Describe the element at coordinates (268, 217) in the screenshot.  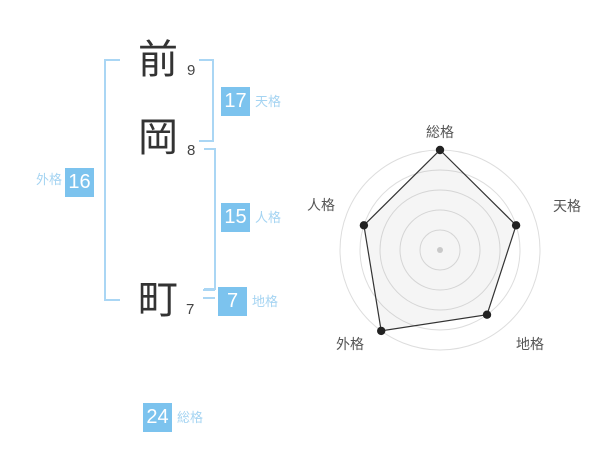
I see `jinkaku-label: 人格` at that location.